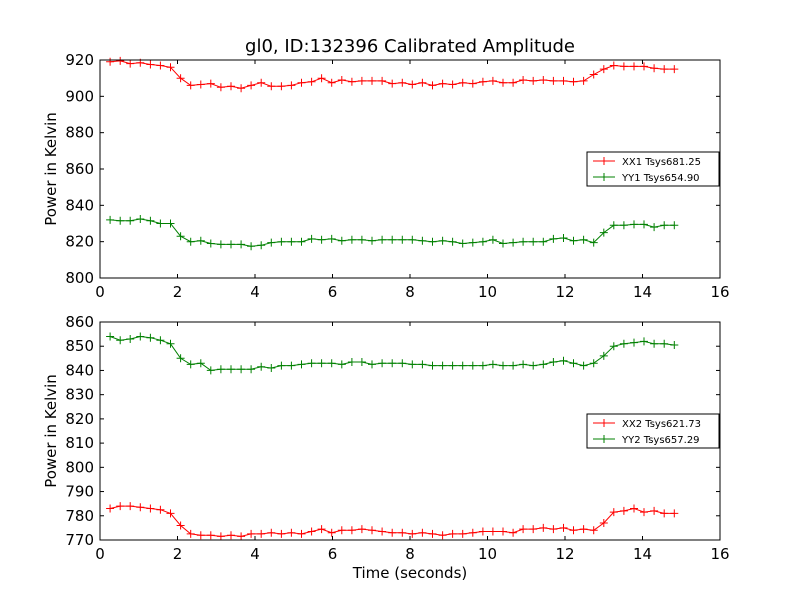  I want to click on y-tick-label: 840, so click(79, 370).